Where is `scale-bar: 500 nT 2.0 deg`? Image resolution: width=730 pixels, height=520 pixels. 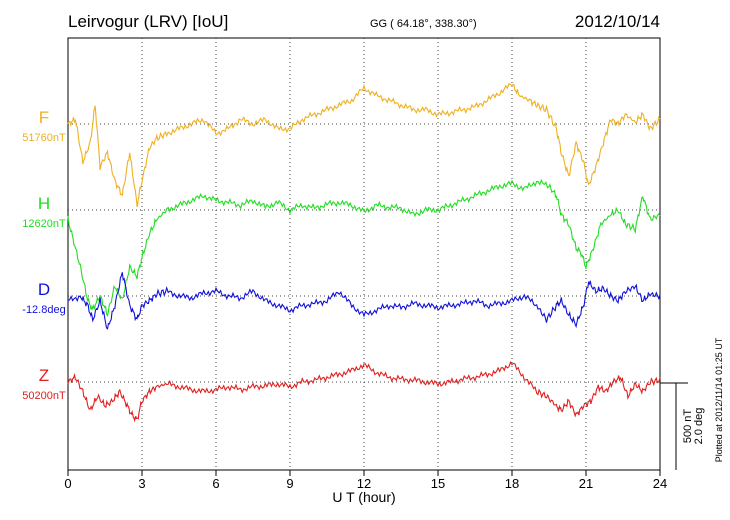
scale-bar: 500 nT 2.0 deg is located at coordinates (682, 426).